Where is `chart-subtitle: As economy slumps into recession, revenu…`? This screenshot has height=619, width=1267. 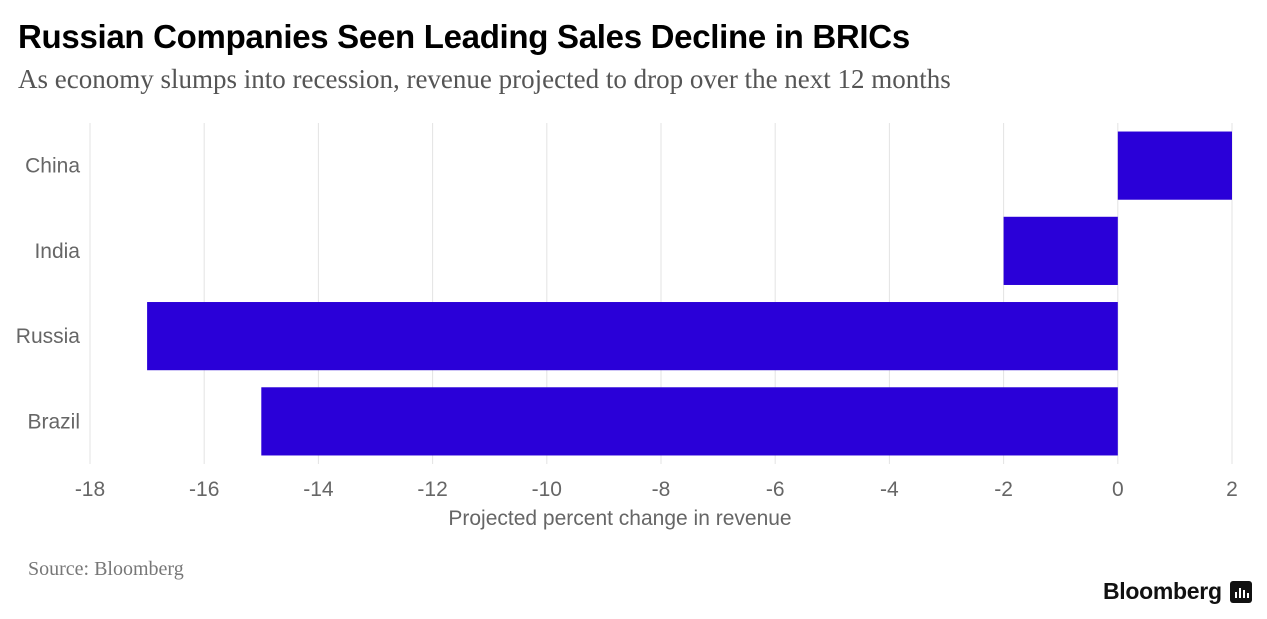 chart-subtitle: As economy slumps into recession, revenu… is located at coordinates (484, 79).